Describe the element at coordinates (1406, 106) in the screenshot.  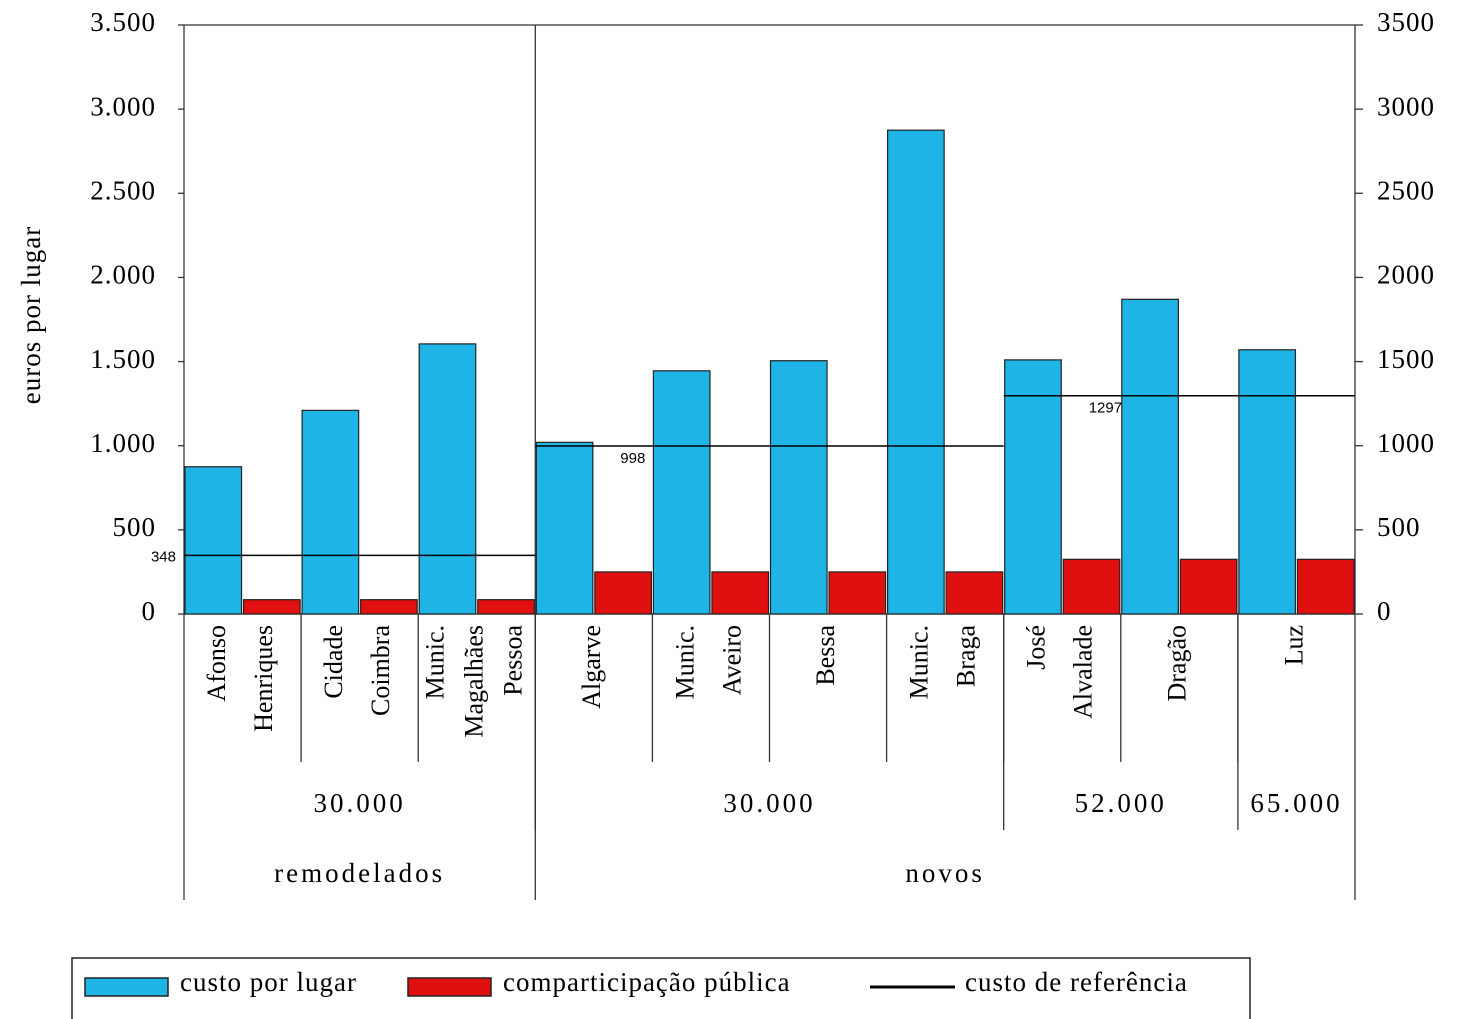
I see `y2-tick-label: 3000` at that location.